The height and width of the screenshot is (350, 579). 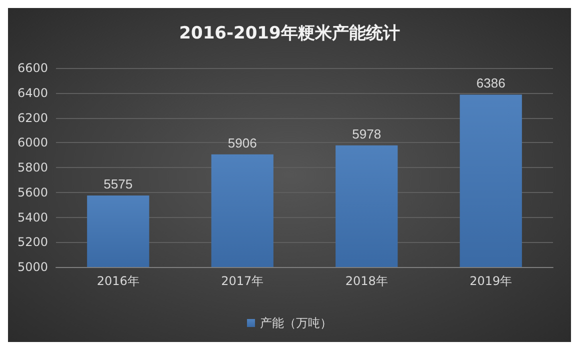 What do you see at coordinates (32, 242) in the screenshot?
I see `y-tick-label: 5200` at bounding box center [32, 242].